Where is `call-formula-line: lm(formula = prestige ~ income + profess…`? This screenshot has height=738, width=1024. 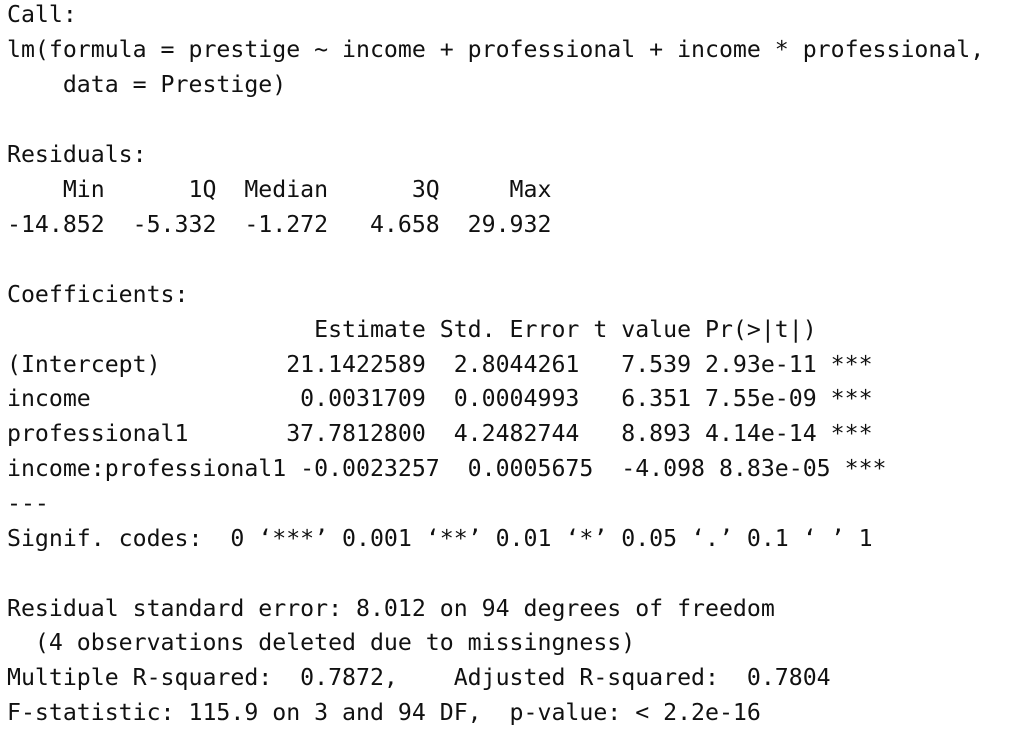 call-formula-line: lm(formula = prestige ~ income + profess… is located at coordinates (496, 49).